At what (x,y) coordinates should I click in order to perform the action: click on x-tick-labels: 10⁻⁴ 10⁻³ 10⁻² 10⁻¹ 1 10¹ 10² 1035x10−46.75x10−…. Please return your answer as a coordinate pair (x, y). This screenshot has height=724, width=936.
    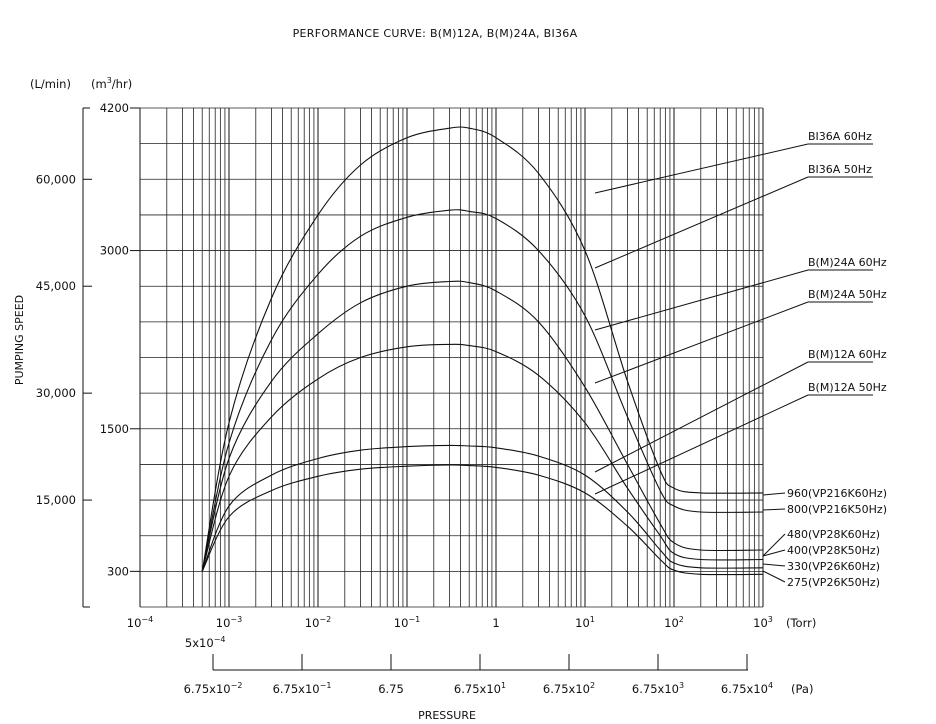
    Looking at the image, I should click on (450, 655).